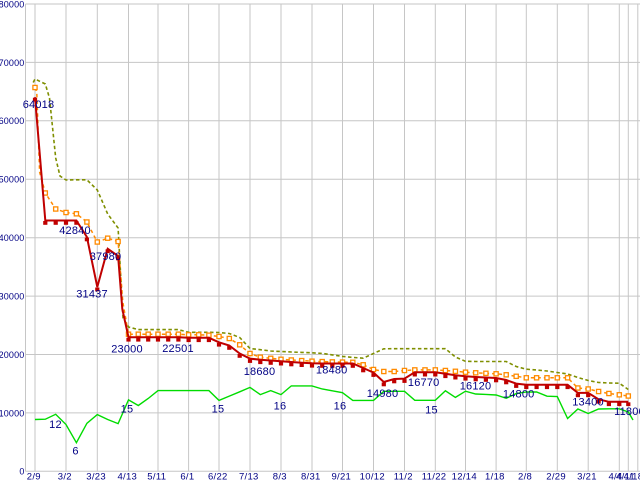 This screenshot has height=480, width=640. What do you see at coordinates (372, 475) in the screenshot?
I see `svg-text: 10/12` at bounding box center [372, 475].